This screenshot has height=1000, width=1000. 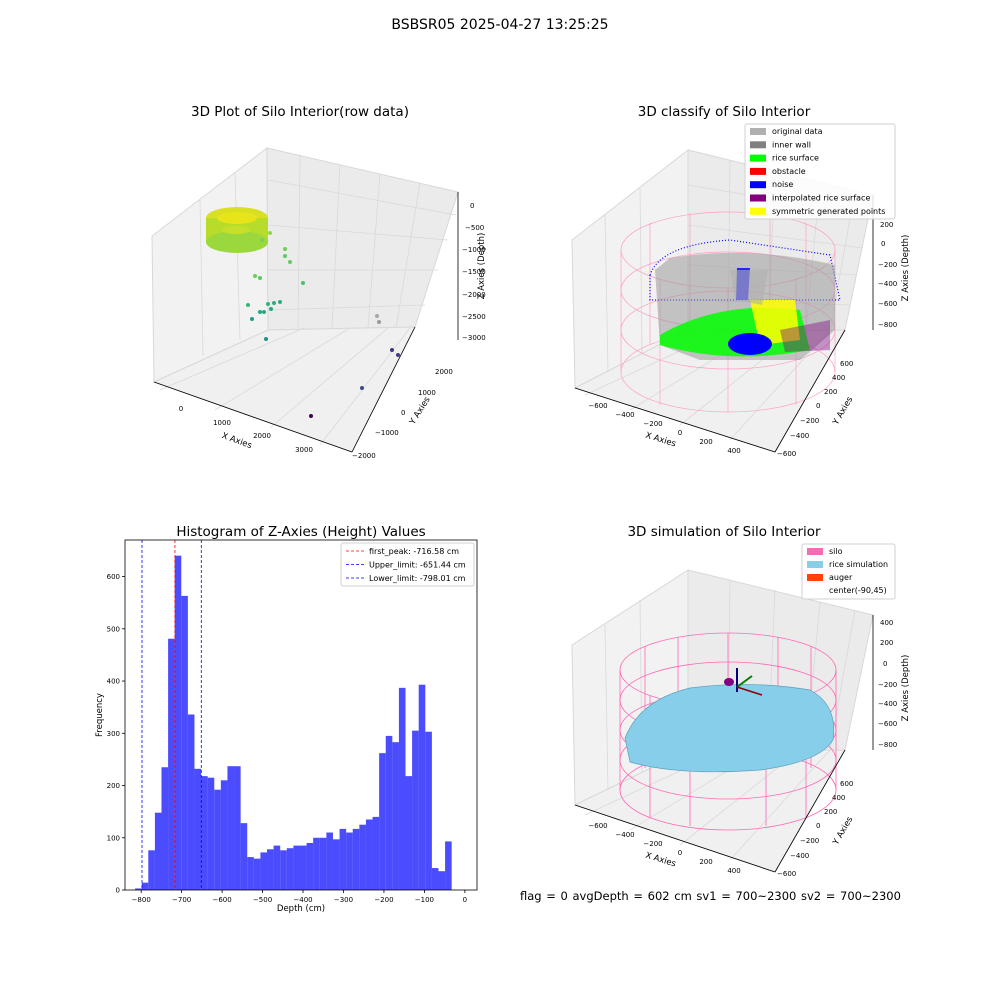 What do you see at coordinates (846, 364) in the screenshot?
I see `classify-y-tick: 600` at bounding box center [846, 364].